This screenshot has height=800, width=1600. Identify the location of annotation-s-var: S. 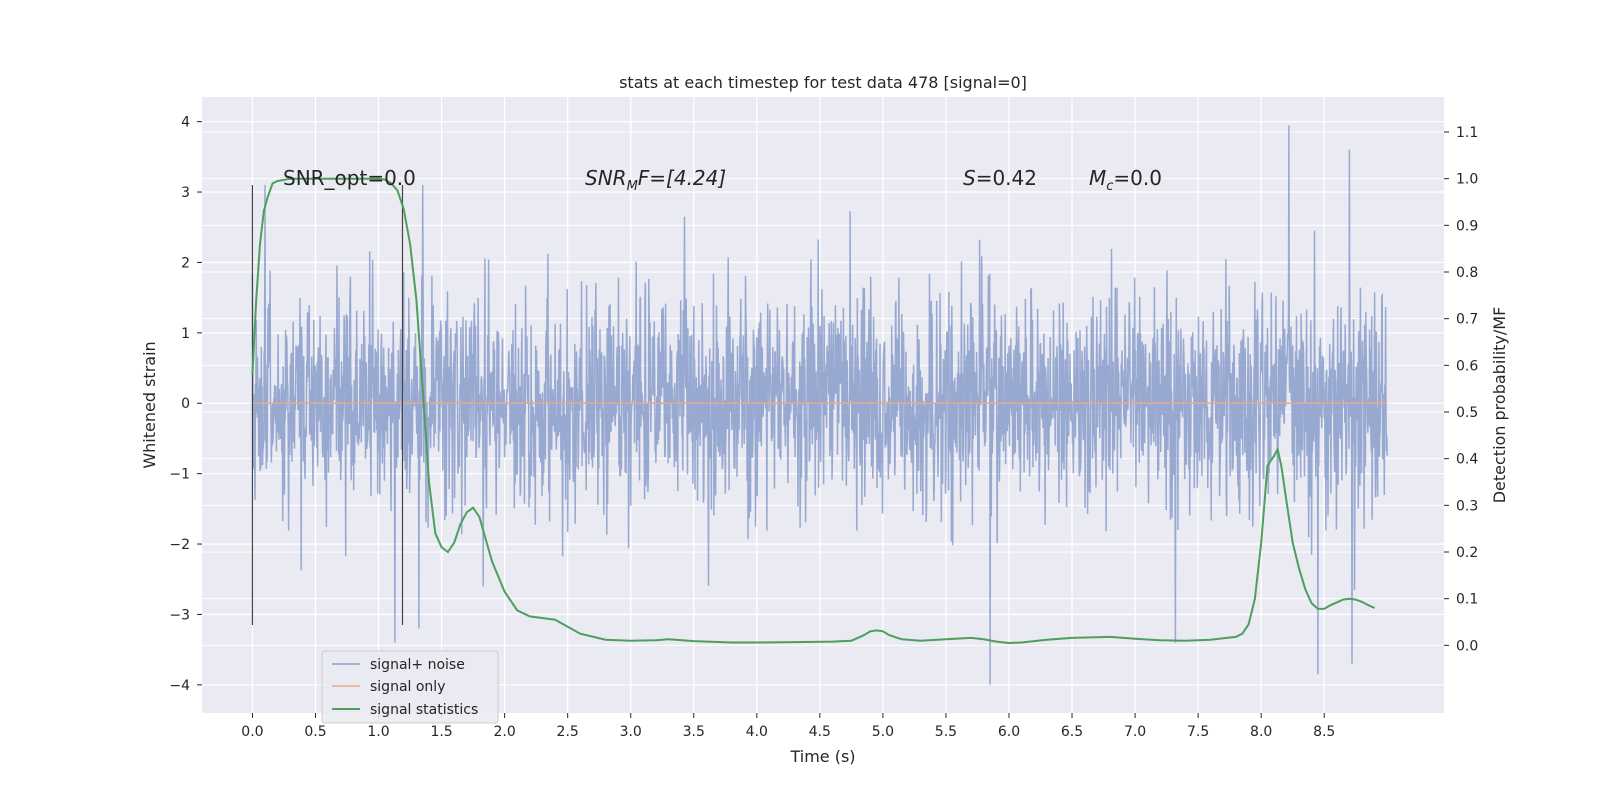
(969, 178).